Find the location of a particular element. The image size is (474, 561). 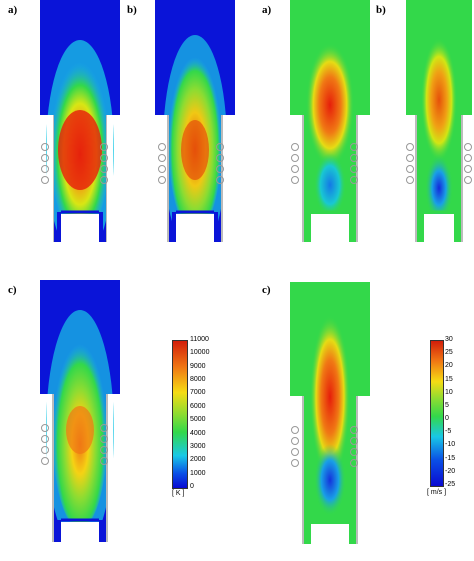

temperature-colorbar-tick-label: 8000 is located at coordinates (198, 380).